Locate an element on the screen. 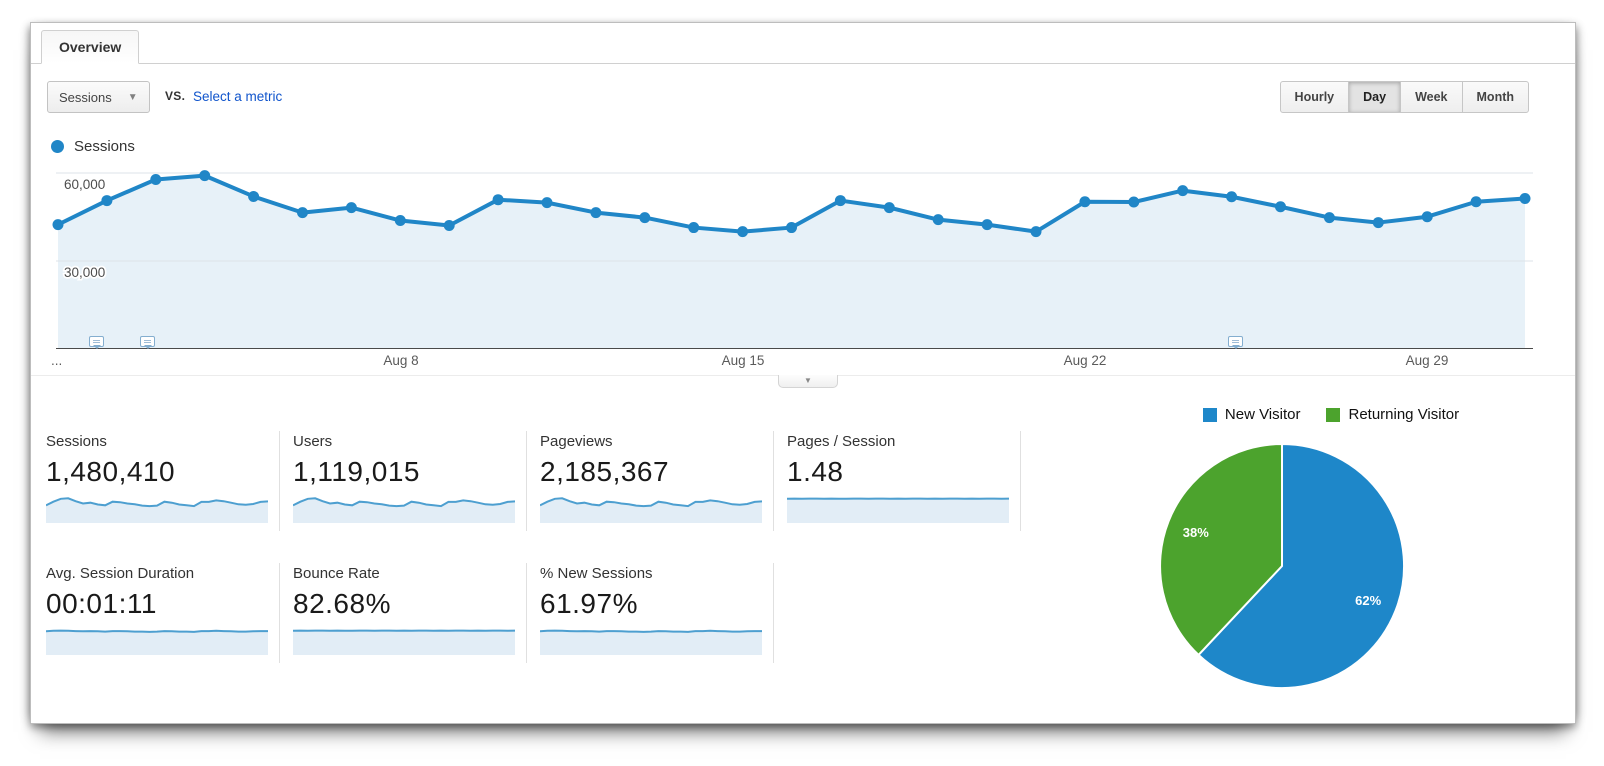 The width and height of the screenshot is (1604, 766). tab-overview: Overview is located at coordinates (90, 47).